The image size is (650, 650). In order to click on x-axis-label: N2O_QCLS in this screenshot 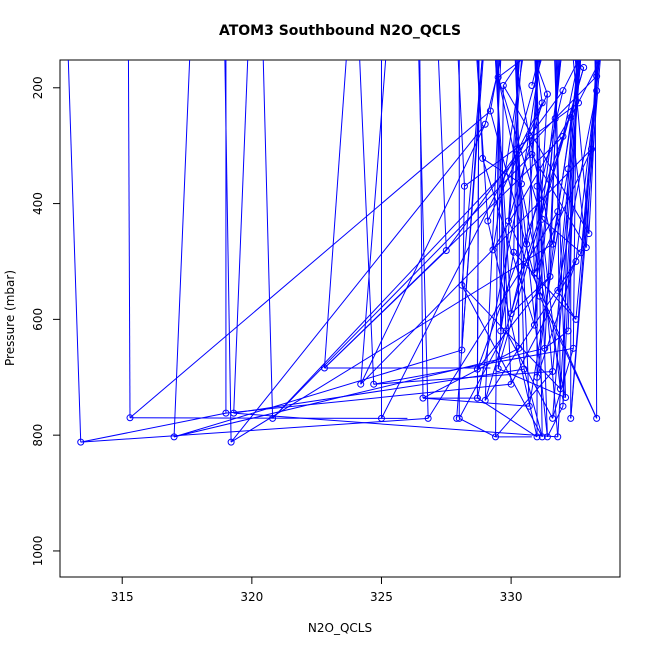, I will do `click(340, 628)`.